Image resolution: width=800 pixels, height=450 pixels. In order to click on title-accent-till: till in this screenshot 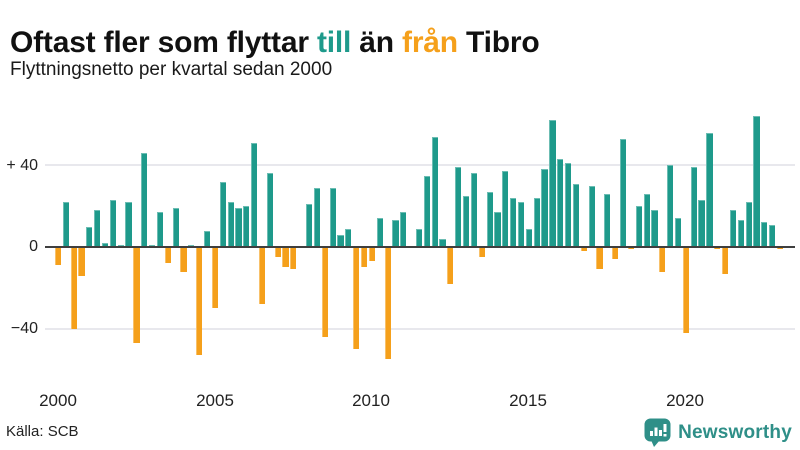, I will do `click(334, 43)`.